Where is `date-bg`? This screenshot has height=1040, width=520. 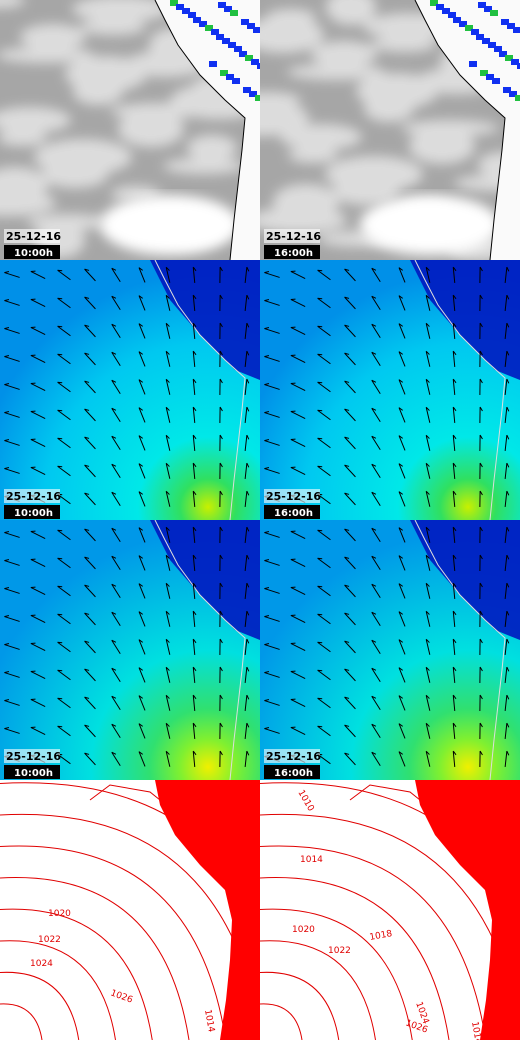
date-bg is located at coordinates (32, 496).